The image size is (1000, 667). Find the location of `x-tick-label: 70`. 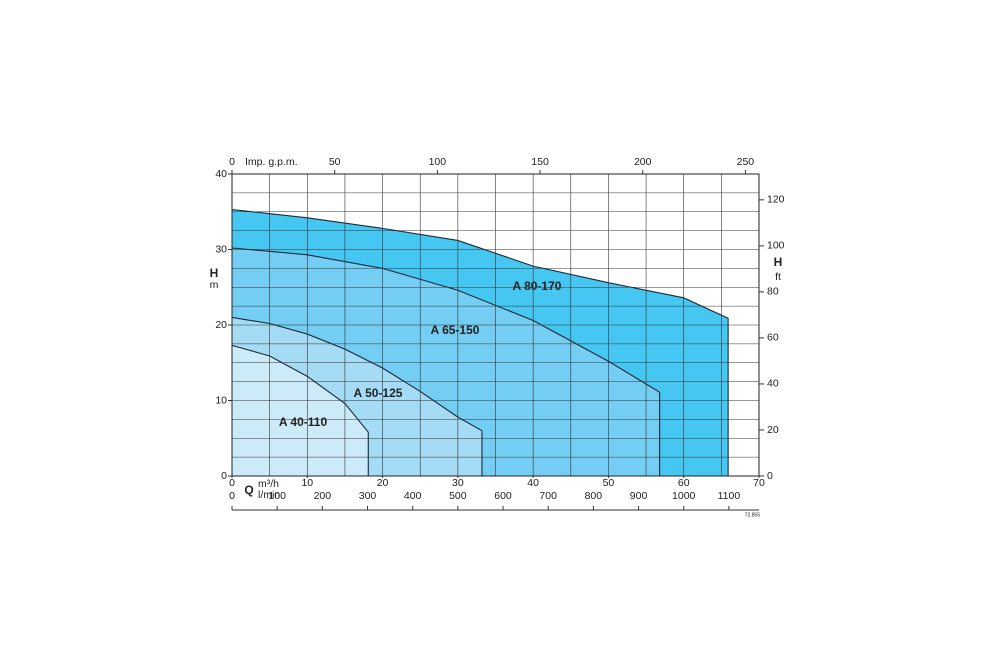

x-tick-label: 70 is located at coordinates (759, 483).